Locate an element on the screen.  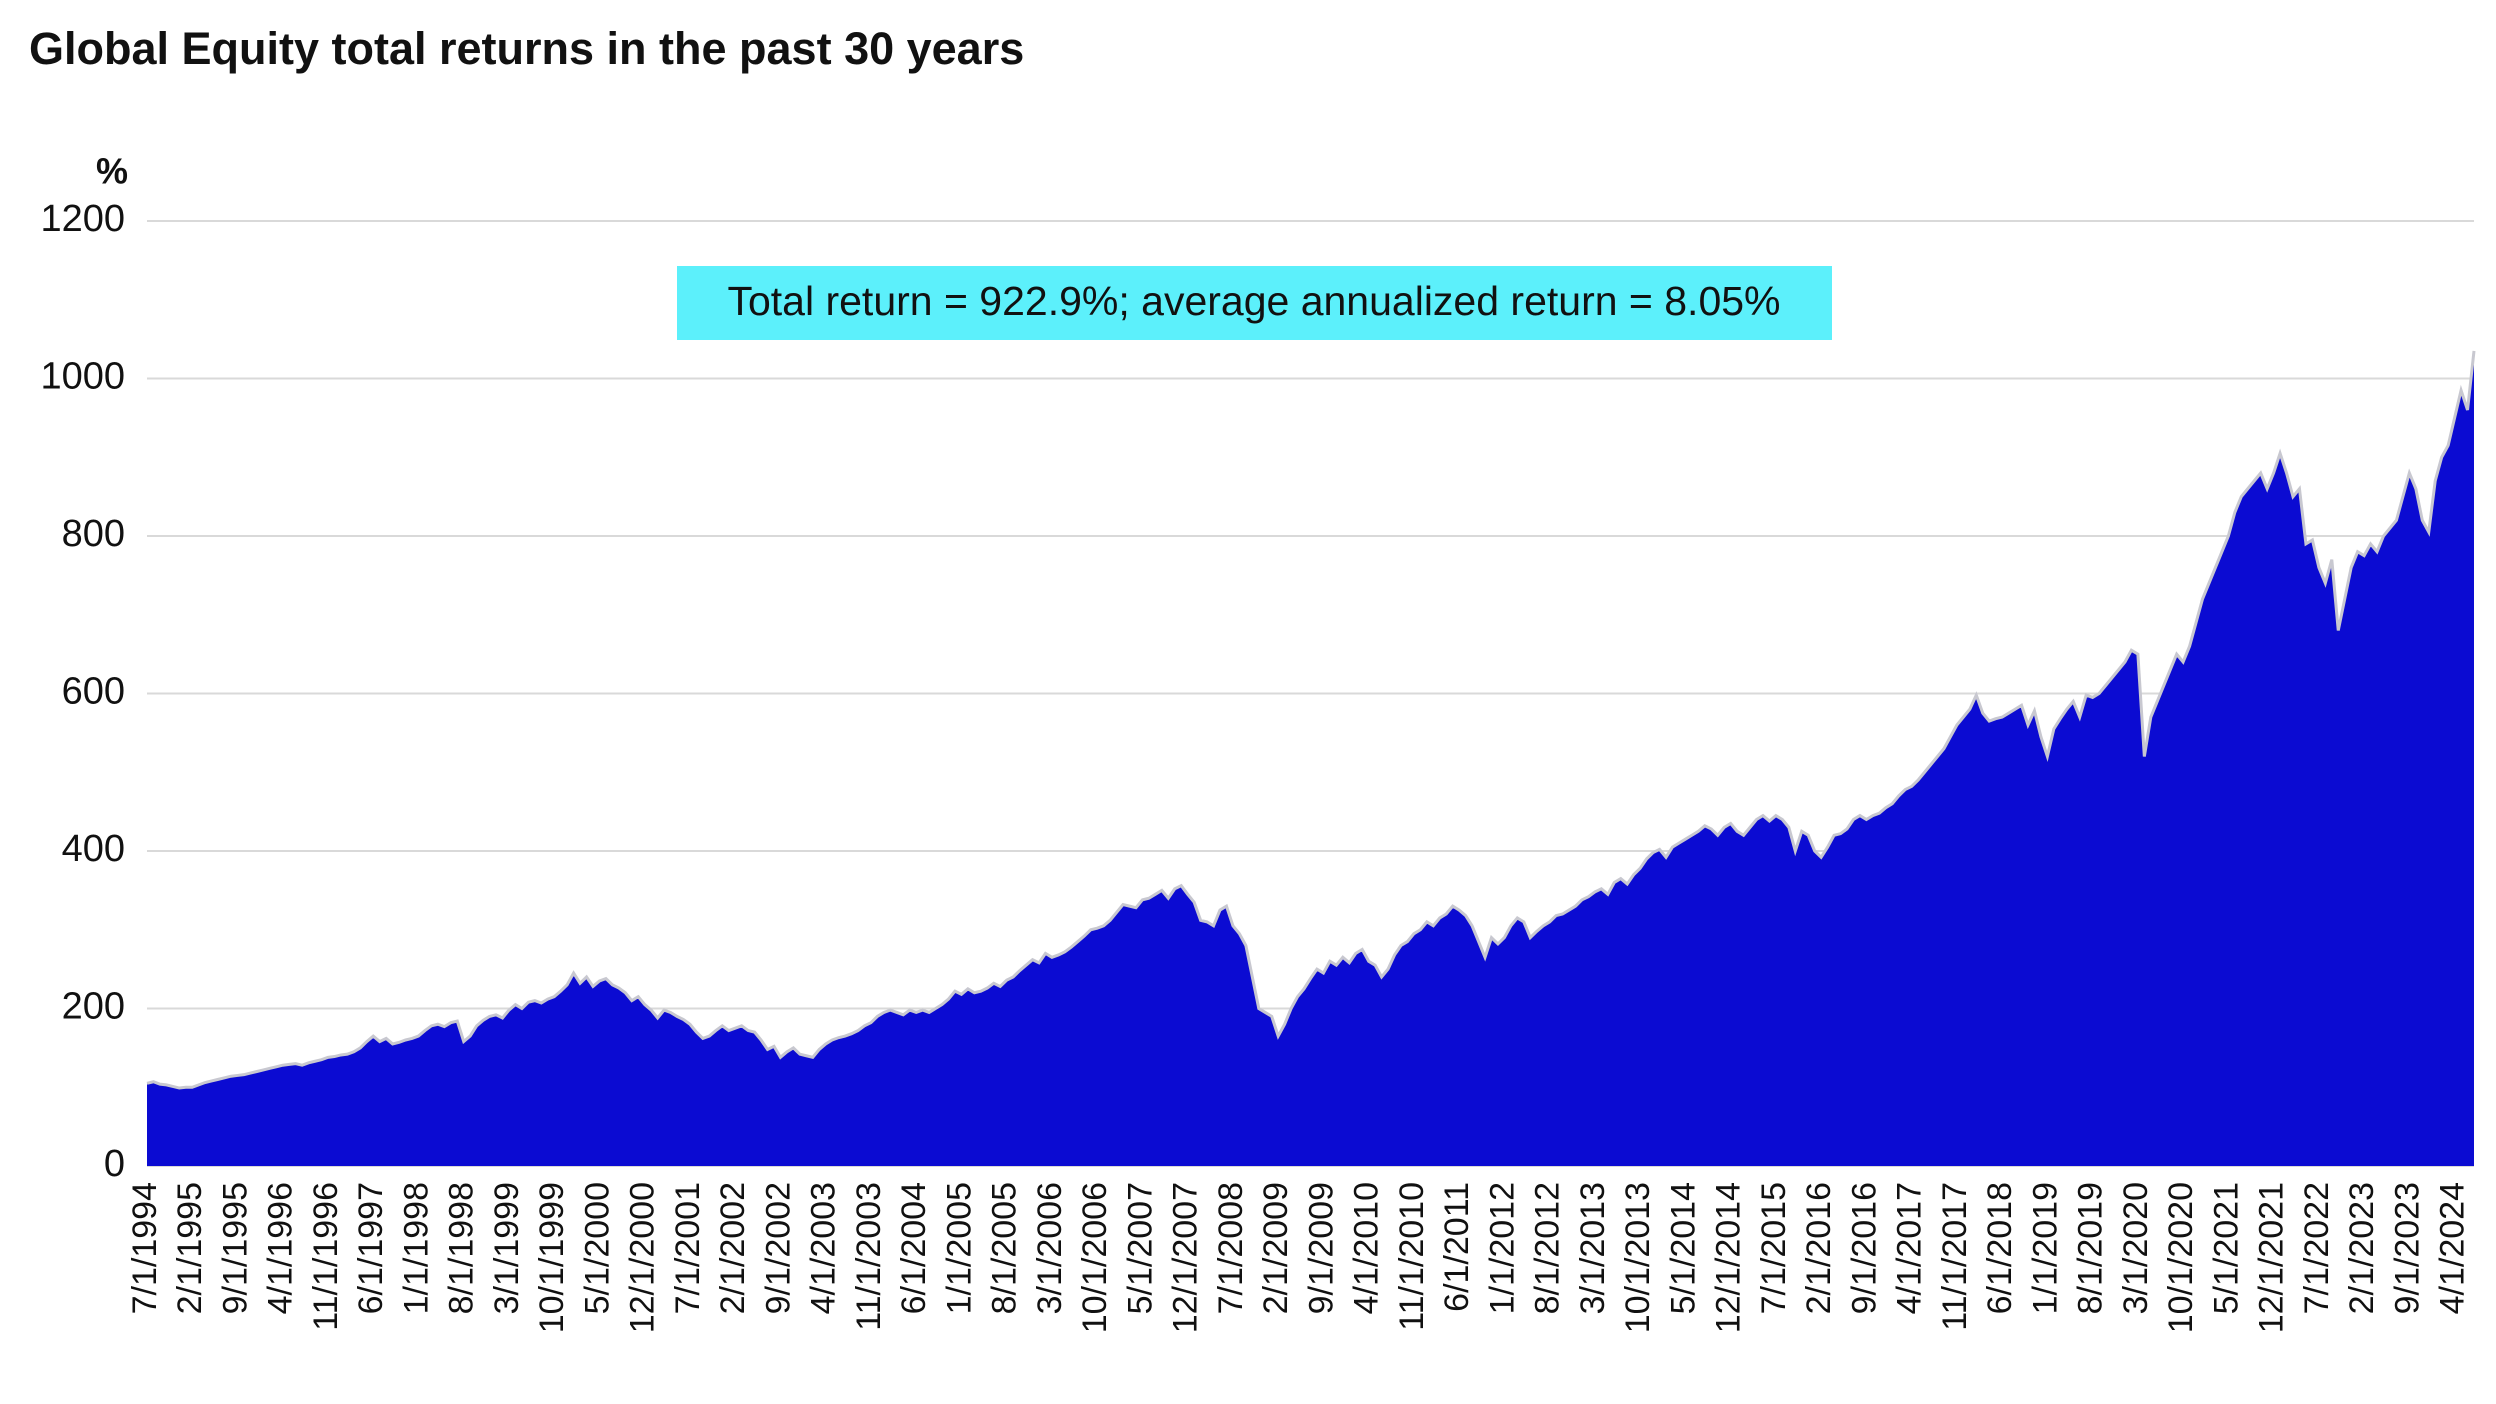
x-tick-label: 3/1/2020 is located at coordinates (2136, 1248).